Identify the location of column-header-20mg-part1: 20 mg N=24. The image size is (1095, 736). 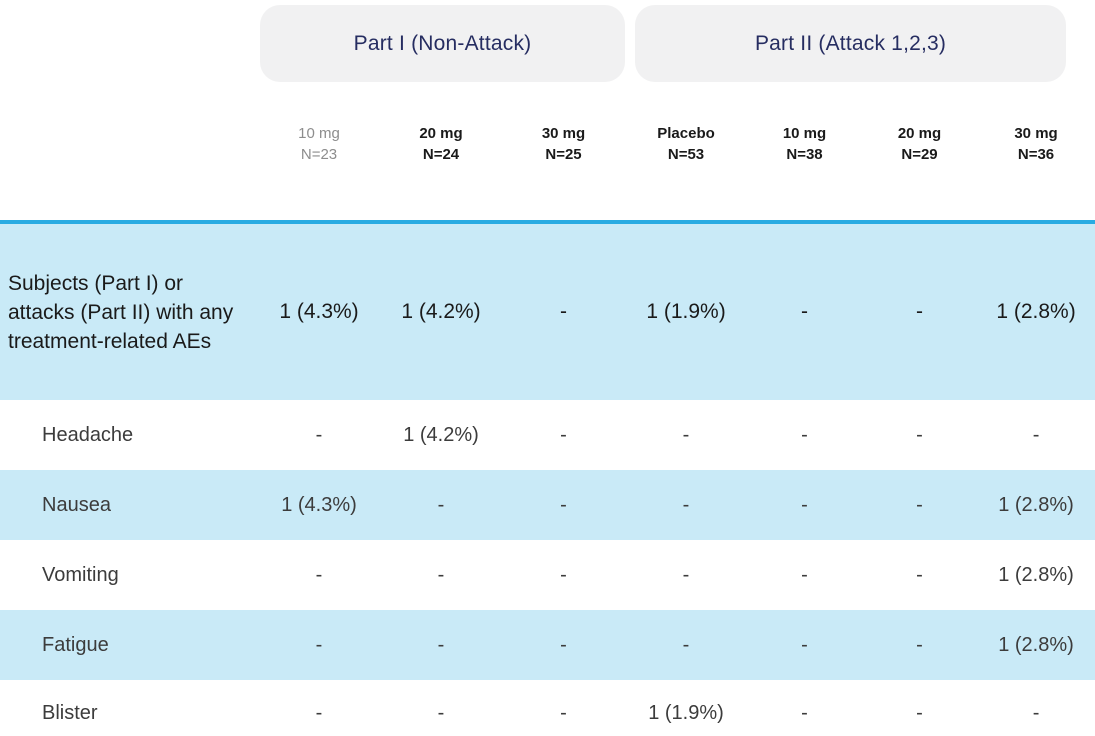
(441, 152).